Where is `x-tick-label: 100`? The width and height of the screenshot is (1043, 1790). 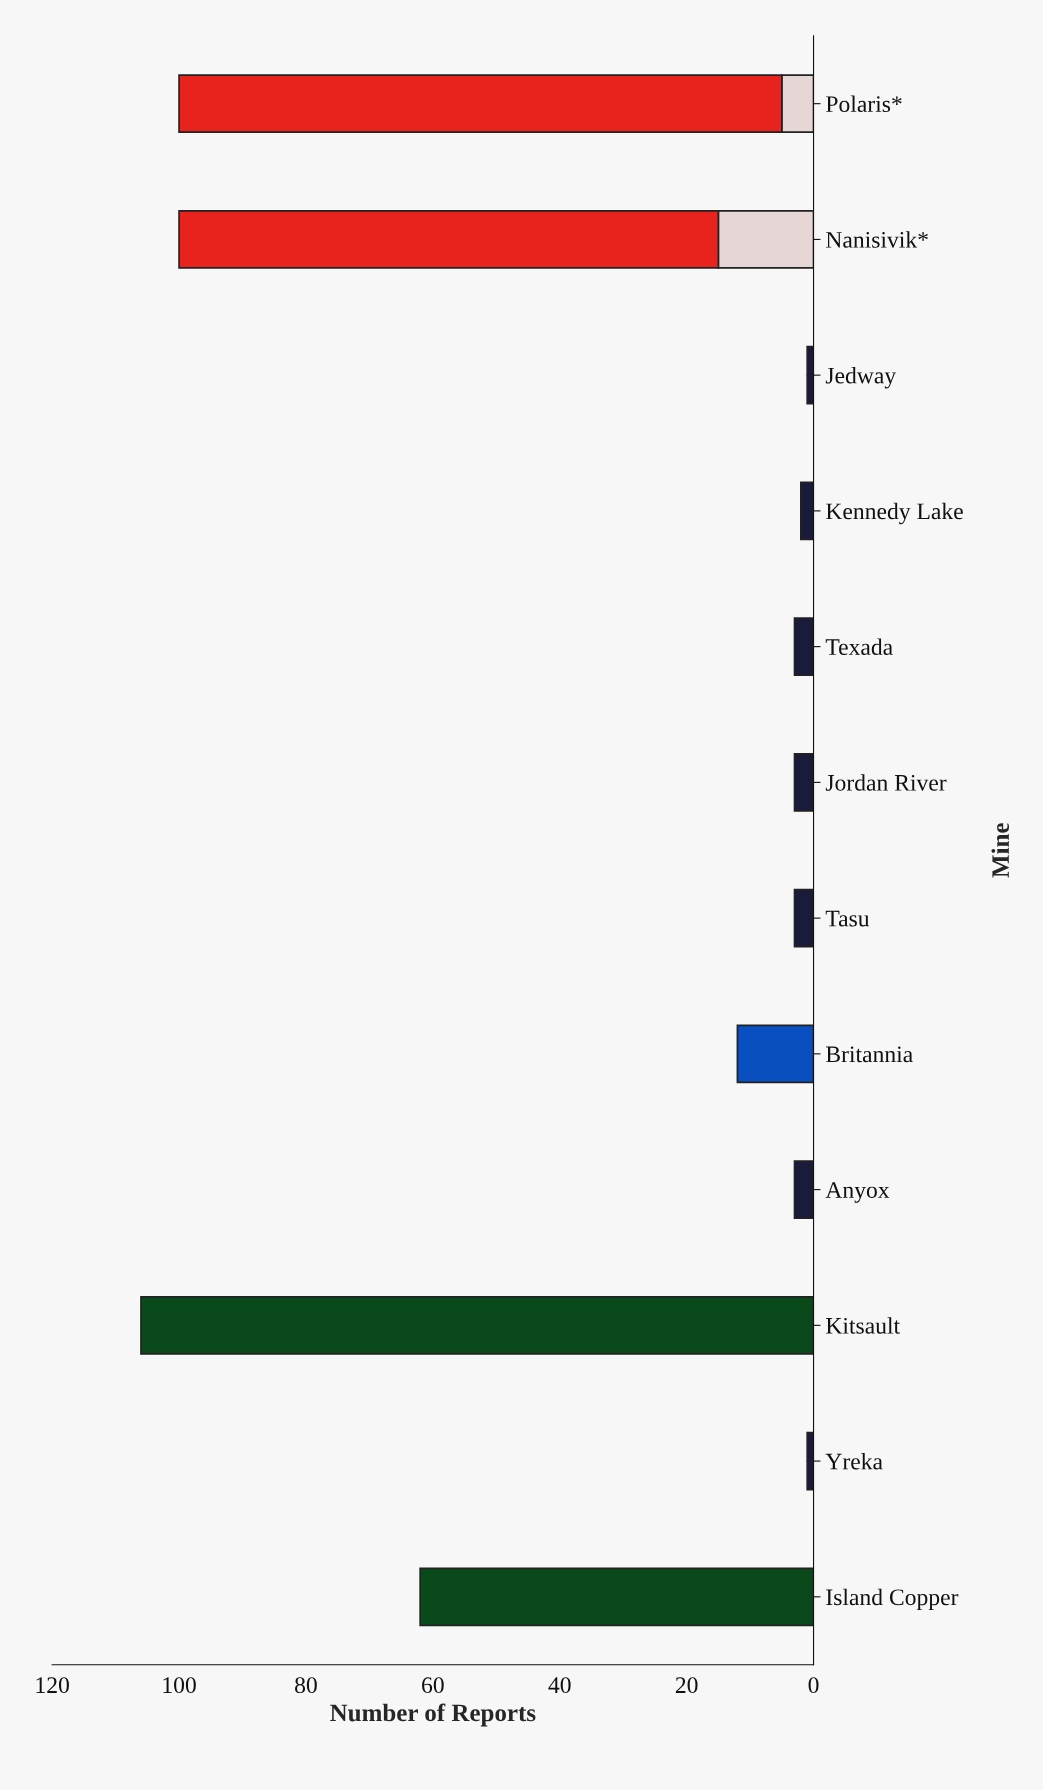 x-tick-label: 100 is located at coordinates (179, 1685).